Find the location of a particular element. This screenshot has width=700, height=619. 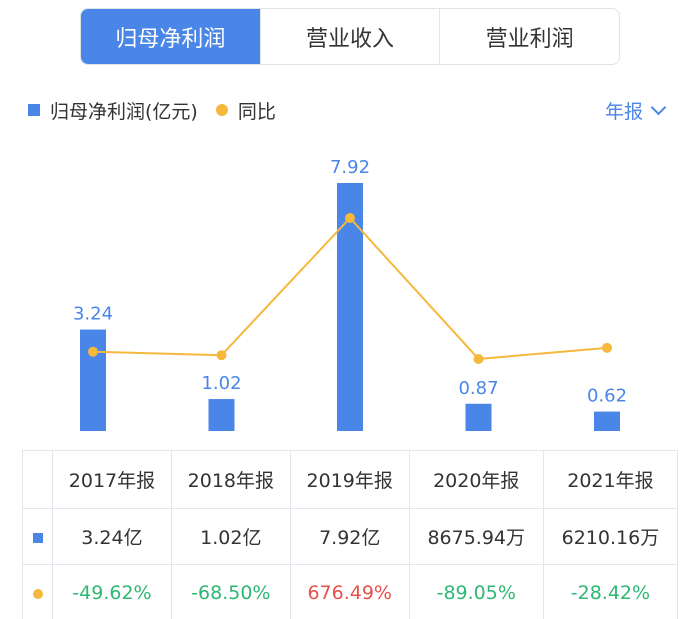

table-corner is located at coordinates (37, 479).